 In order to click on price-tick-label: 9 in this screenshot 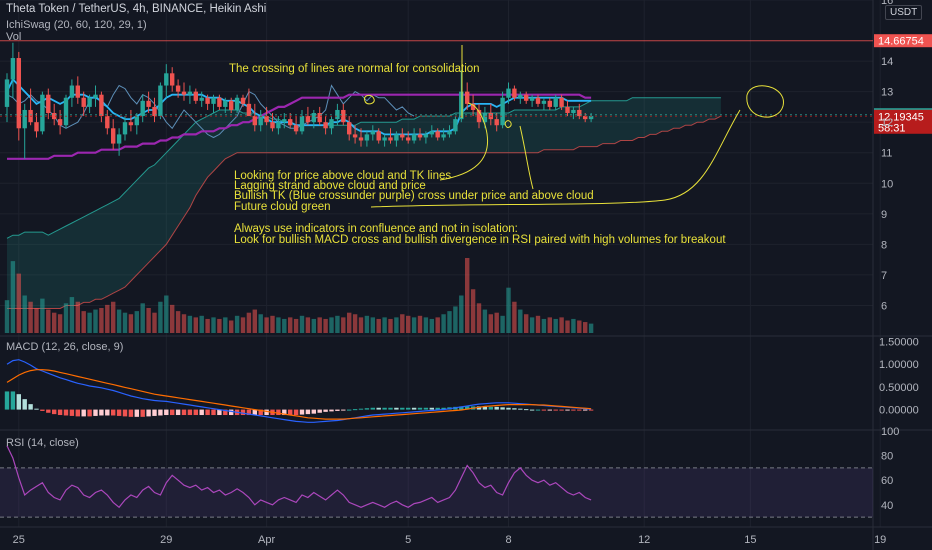, I will do `click(884, 215)`.